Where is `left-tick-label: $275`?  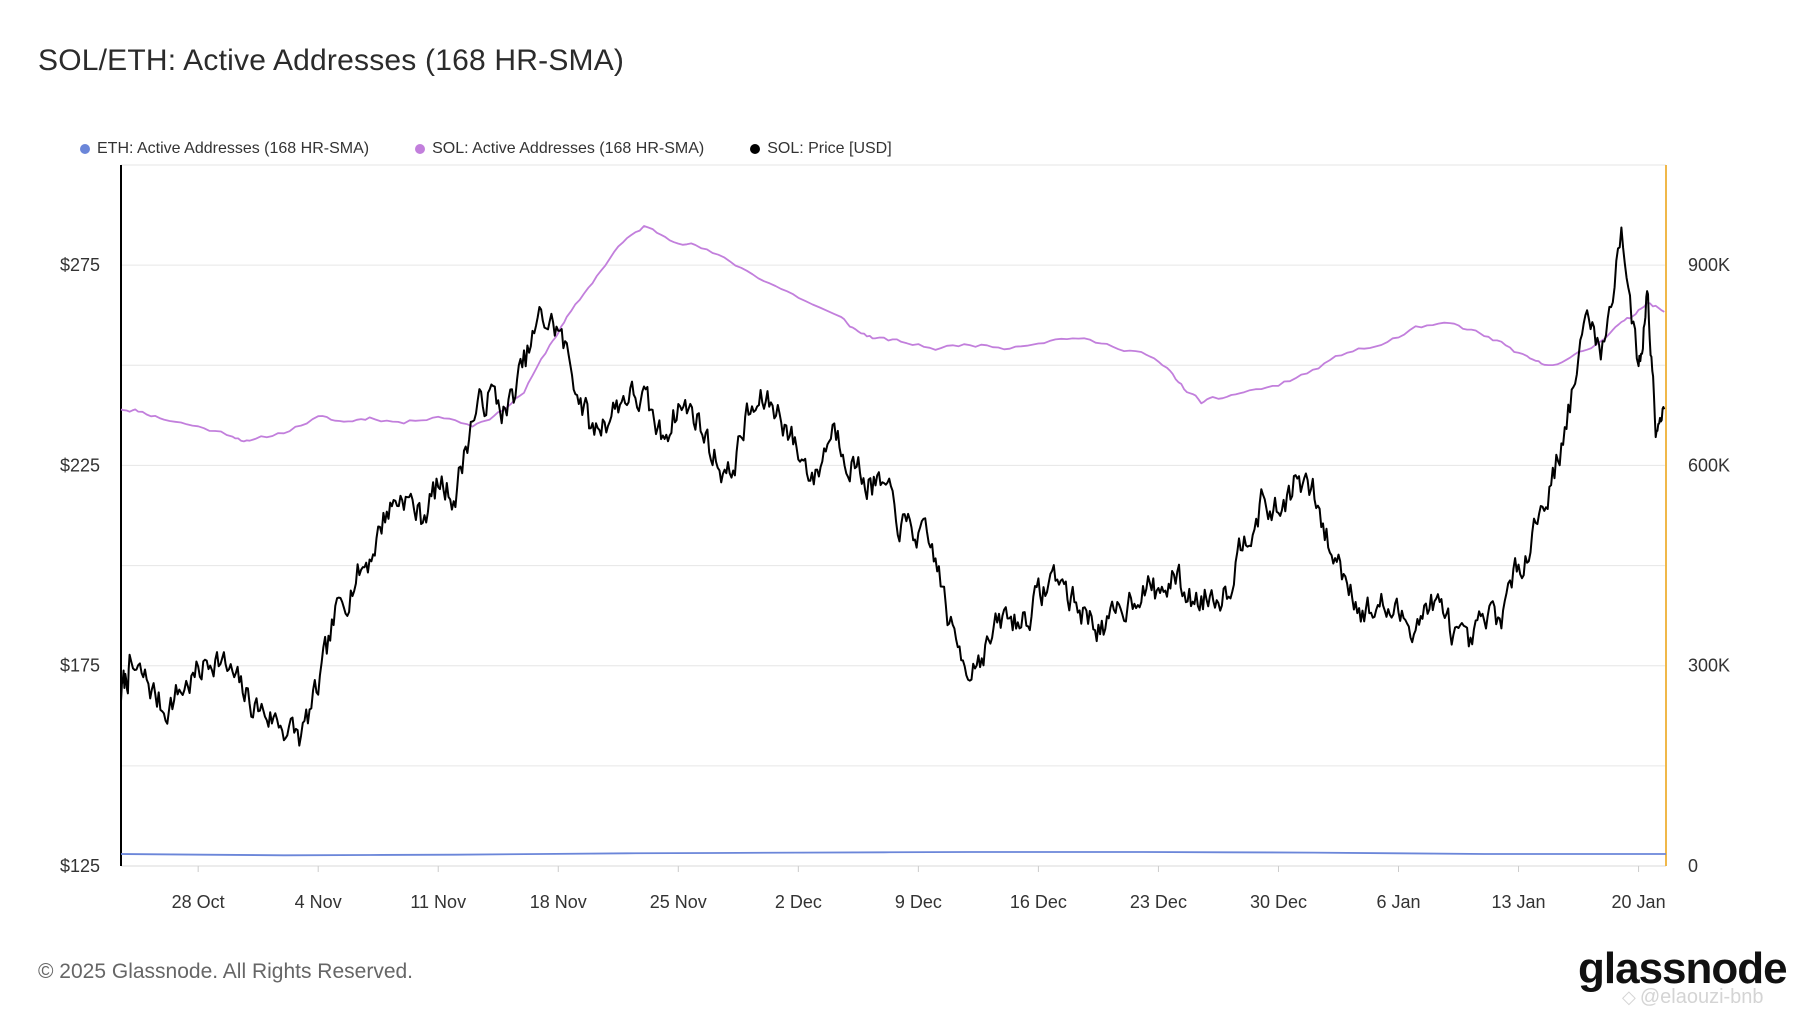
left-tick-label: $275 is located at coordinates (80, 265).